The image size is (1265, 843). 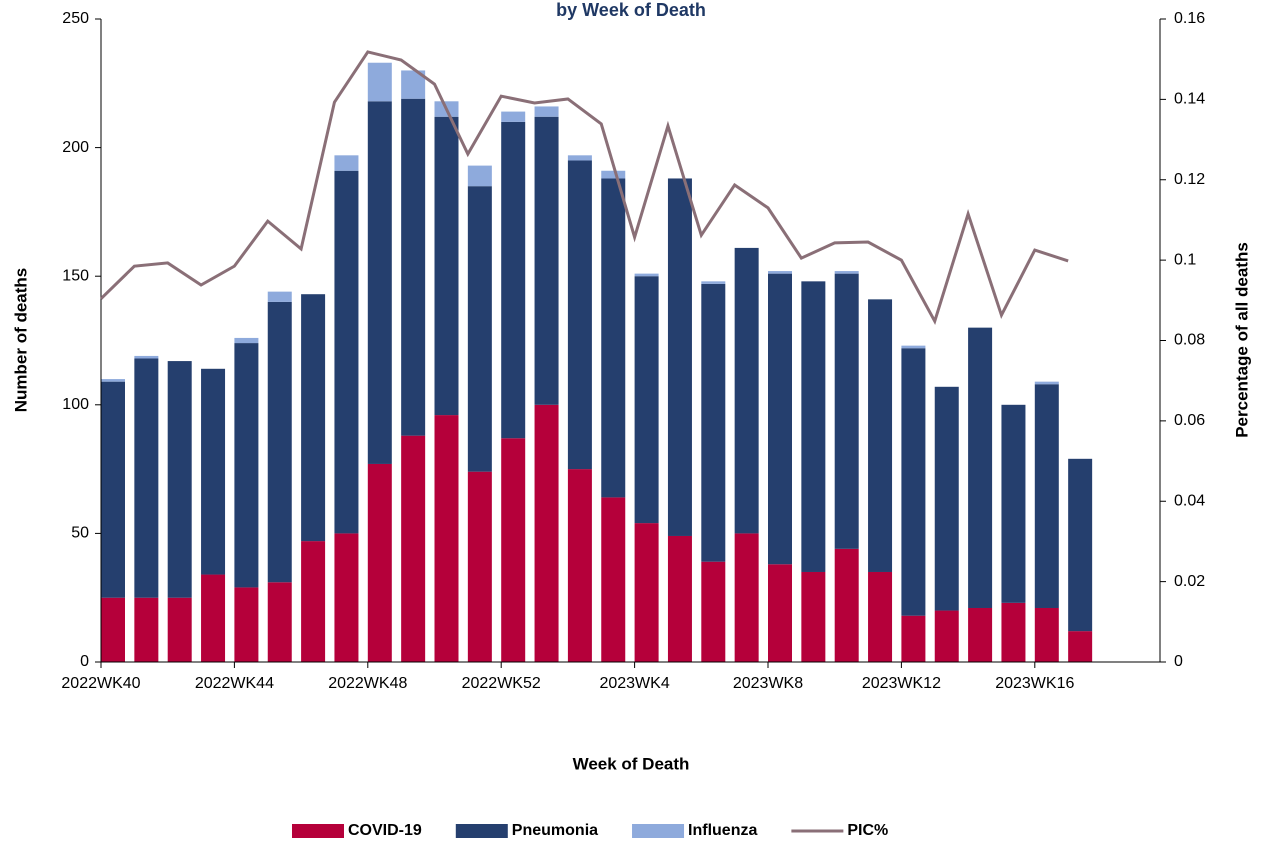 I want to click on y-tick-label: 250, so click(x=75, y=18).